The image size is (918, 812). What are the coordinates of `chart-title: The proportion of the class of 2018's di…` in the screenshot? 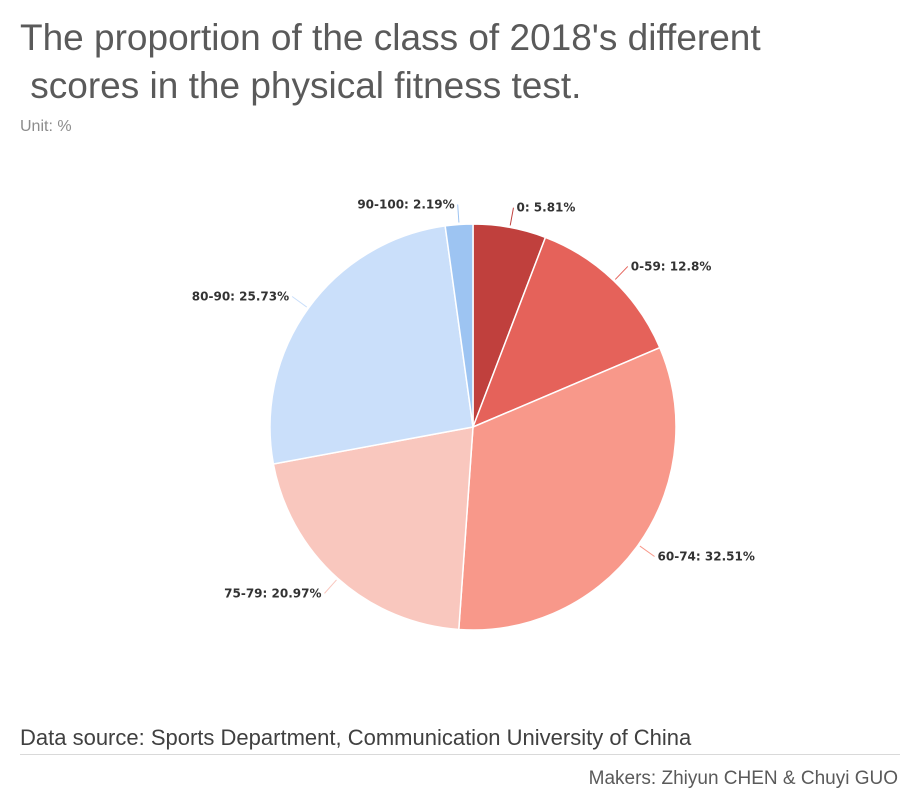 It's located at (390, 61).